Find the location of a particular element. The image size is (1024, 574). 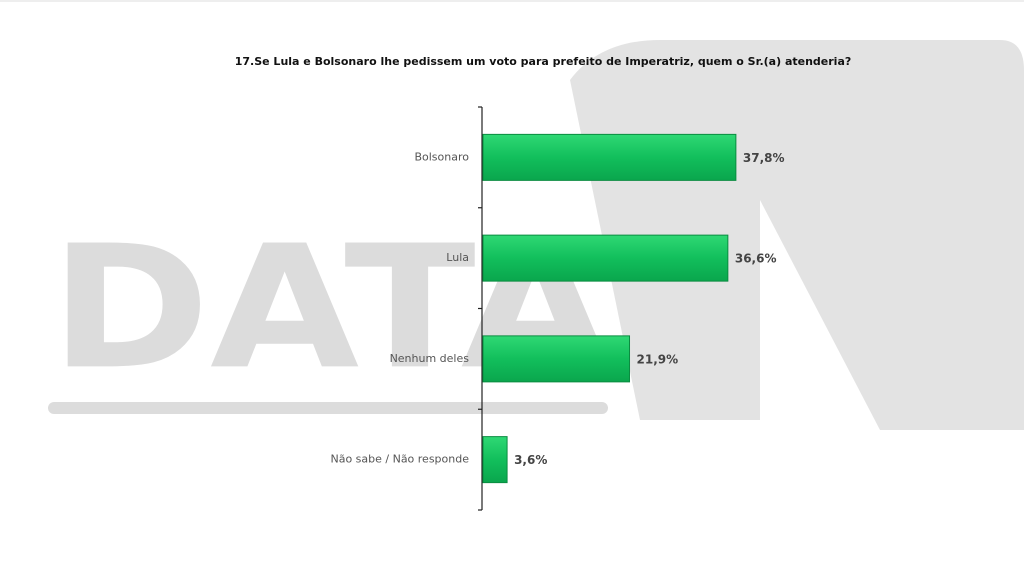

value-label: 36,6% is located at coordinates (756, 259).